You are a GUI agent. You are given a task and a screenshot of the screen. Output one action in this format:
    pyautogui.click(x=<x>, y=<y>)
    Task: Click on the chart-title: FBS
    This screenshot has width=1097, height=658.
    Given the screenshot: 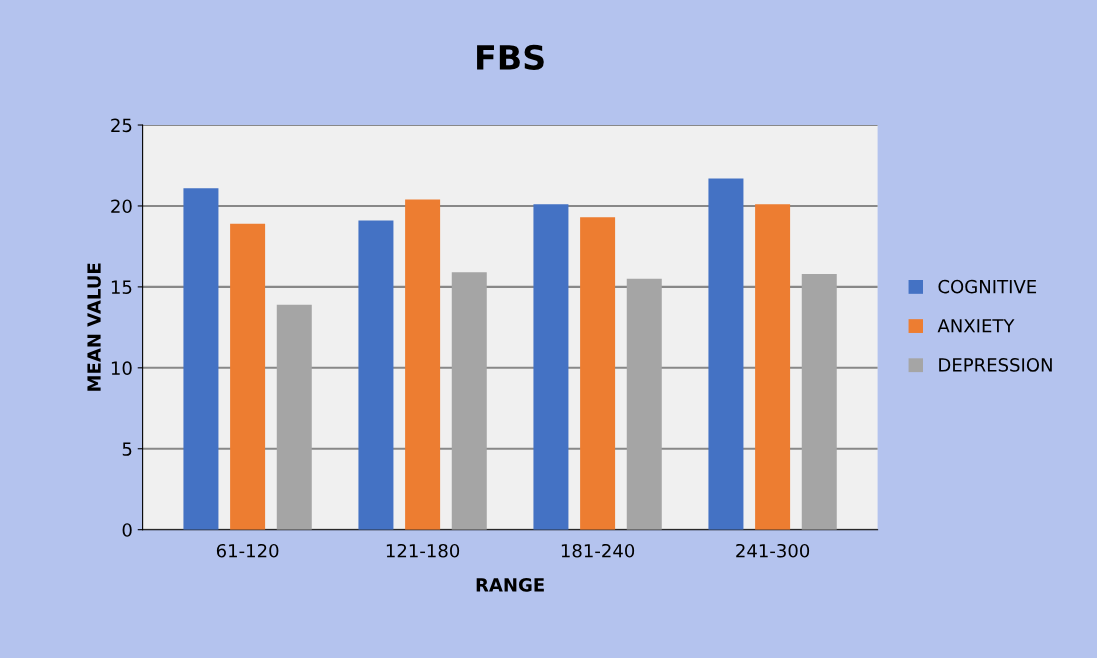 What is the action you would take?
    pyautogui.click(x=510, y=57)
    